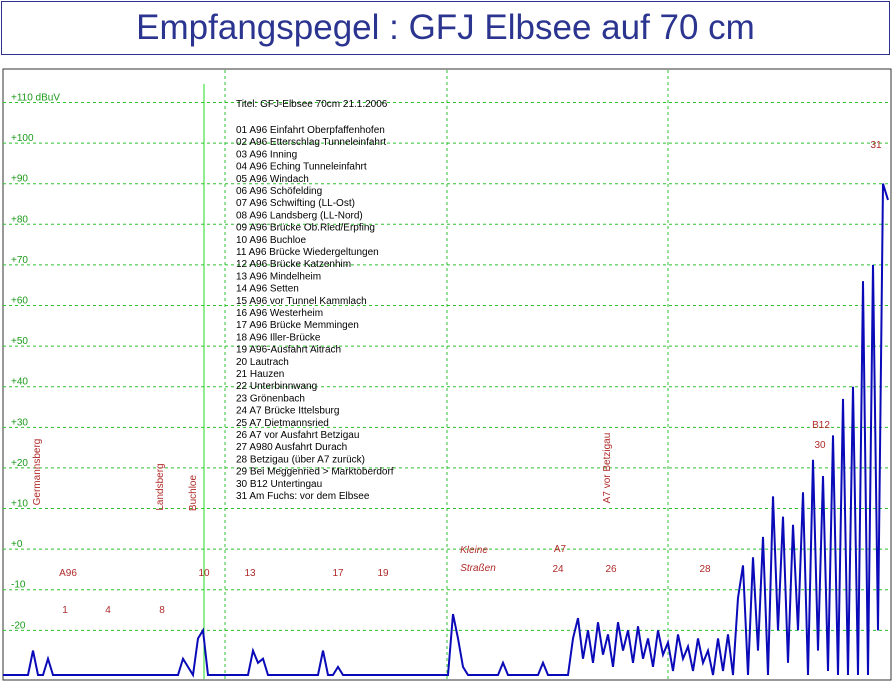 This screenshot has height=682, width=895. What do you see at coordinates (17, 544) in the screenshot?
I see `y-tick-label: +0` at bounding box center [17, 544].